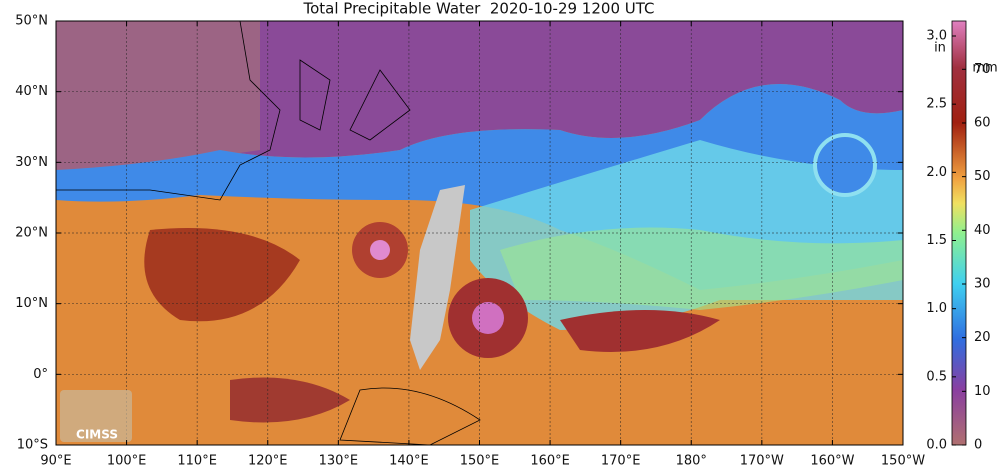 Image resolution: width=1003 pixels, height=475 pixels. I want to click on x-tick-label: 110°E, so click(197, 461).